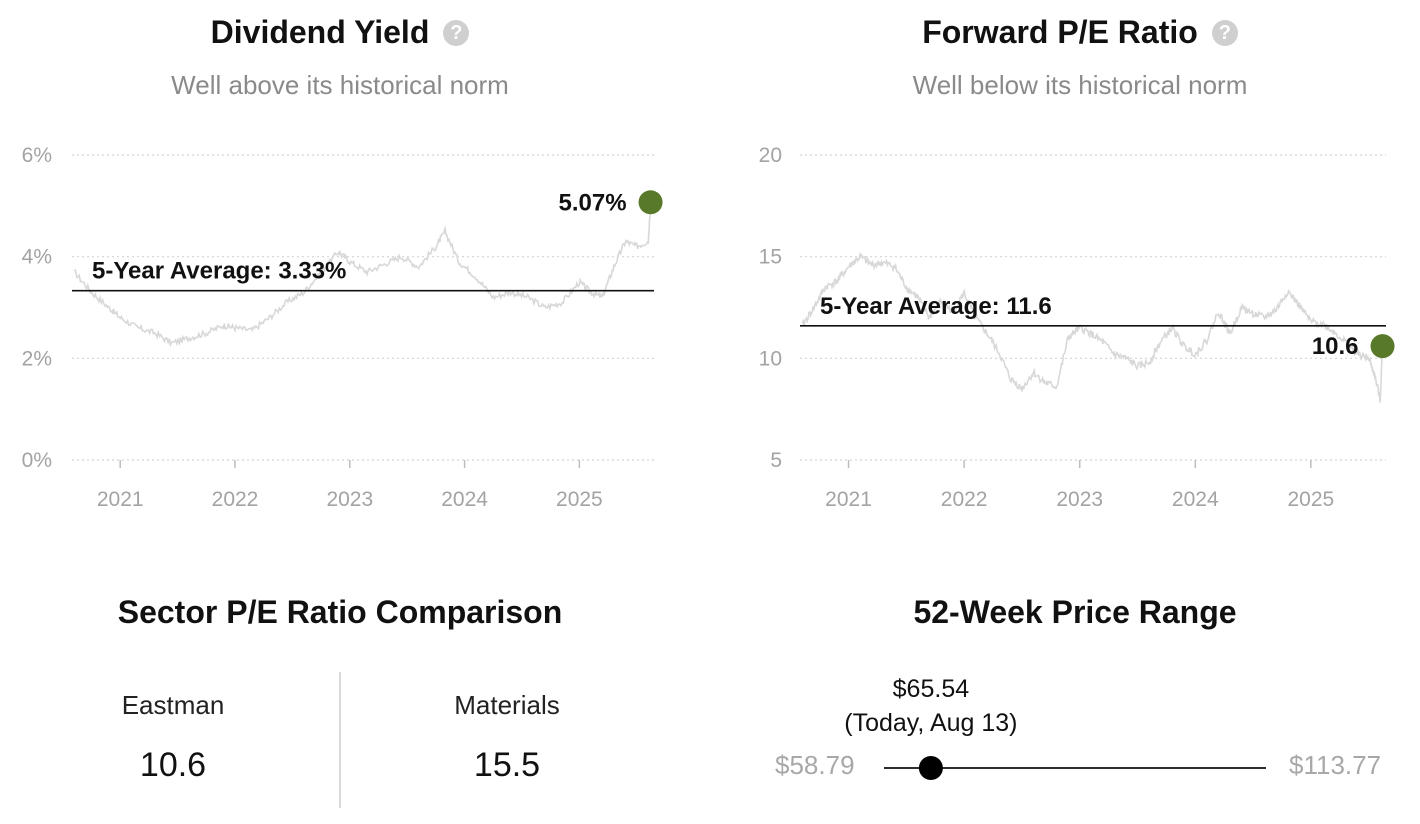 The image size is (1420, 824). What do you see at coordinates (340, 612) in the screenshot?
I see `sector-comparison-title: Sector P/E Ratio Comparison` at bounding box center [340, 612].